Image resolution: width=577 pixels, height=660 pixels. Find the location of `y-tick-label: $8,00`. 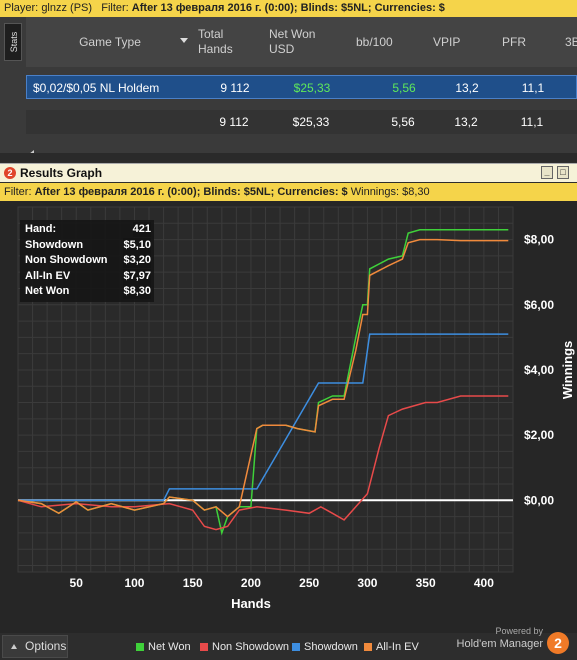

y-tick-label: $8,00 is located at coordinates (539, 240).